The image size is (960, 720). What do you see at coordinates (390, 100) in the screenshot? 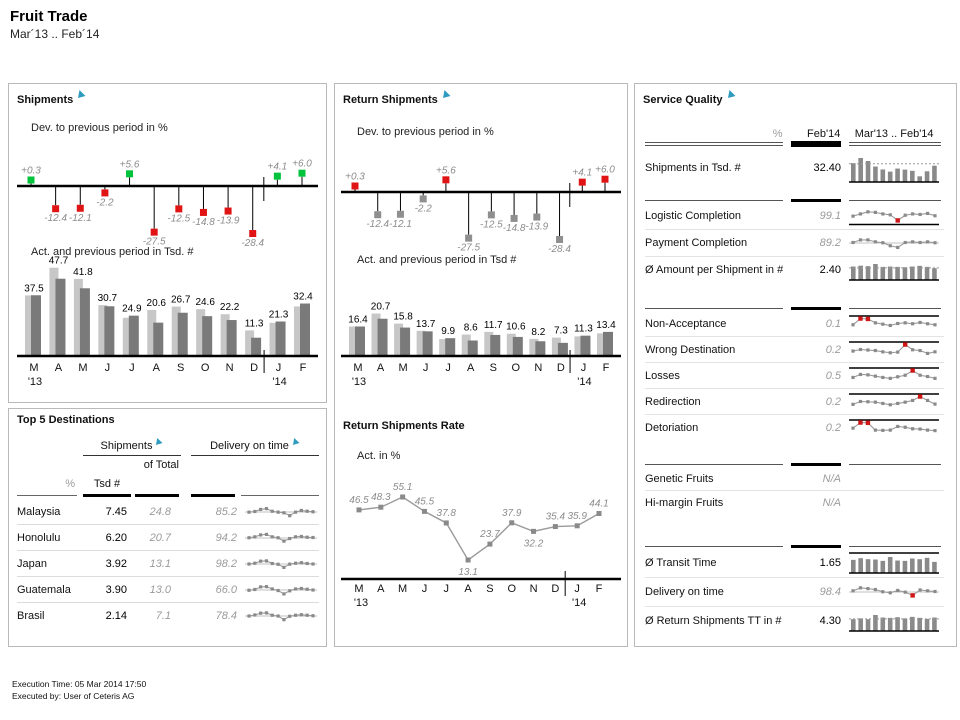
I see `return-shipments-title-text: Return Shipments` at bounding box center [390, 100].